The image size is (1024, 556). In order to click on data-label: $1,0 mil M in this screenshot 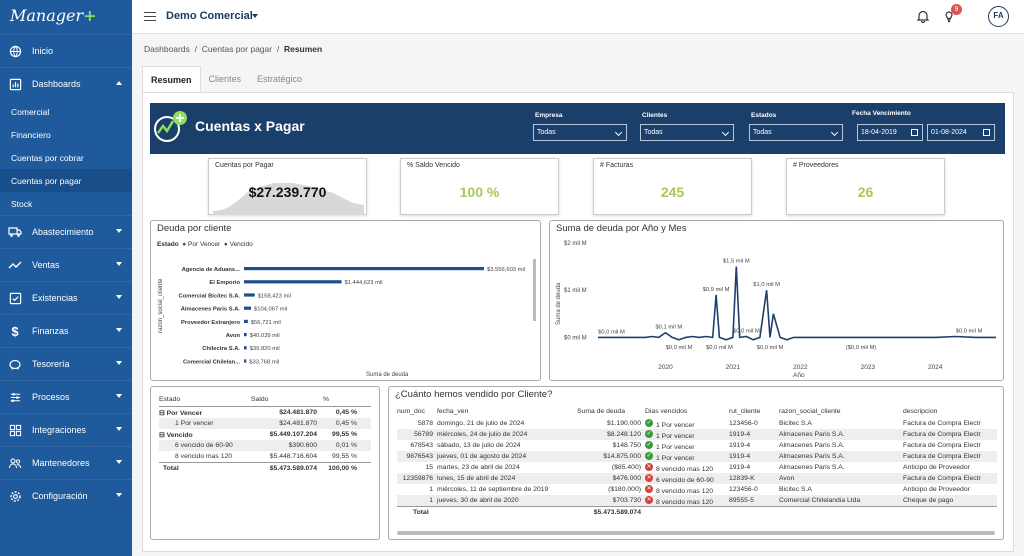, I will do `click(766, 285)`.